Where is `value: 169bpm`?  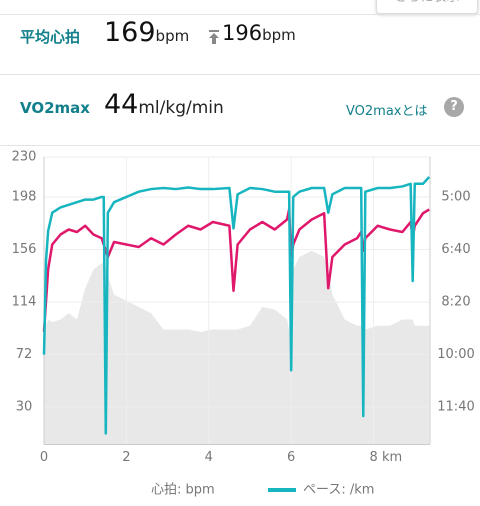 value: 169bpm is located at coordinates (146, 32).